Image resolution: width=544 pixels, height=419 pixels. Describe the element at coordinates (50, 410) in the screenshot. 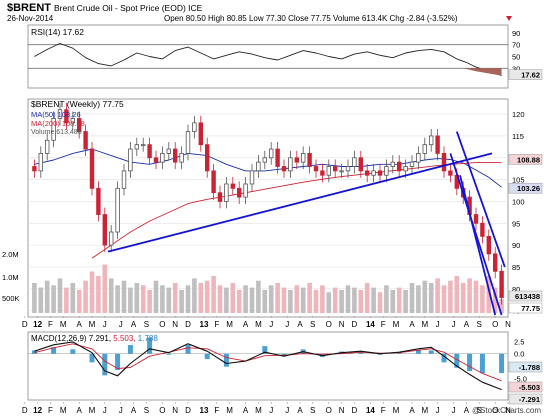

I see `x-axis-label-bottom: F` at that location.